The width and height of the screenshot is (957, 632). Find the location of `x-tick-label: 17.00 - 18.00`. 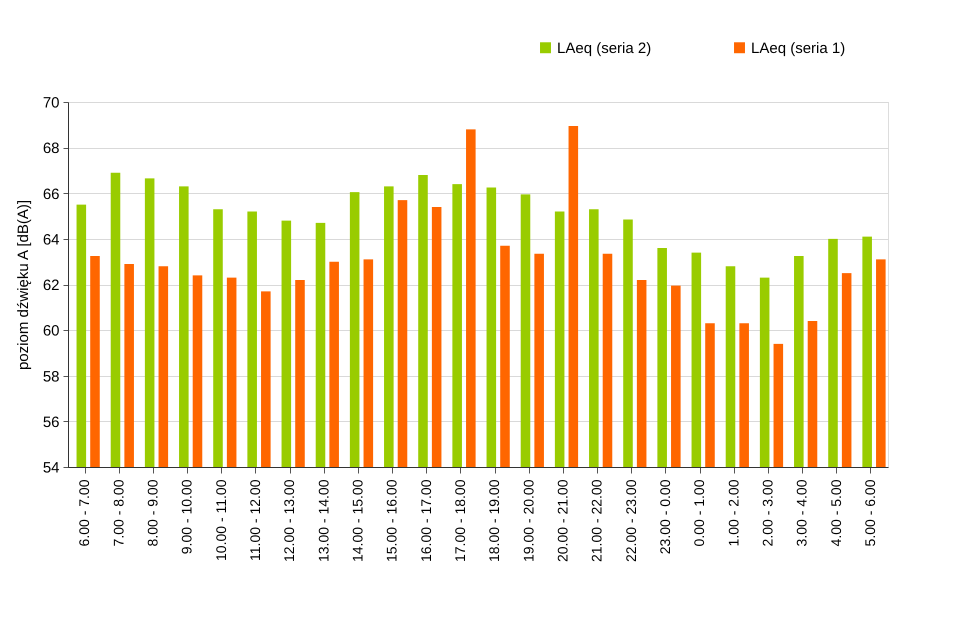

x-tick-label: 17.00 - 18.00 is located at coordinates (460, 520).